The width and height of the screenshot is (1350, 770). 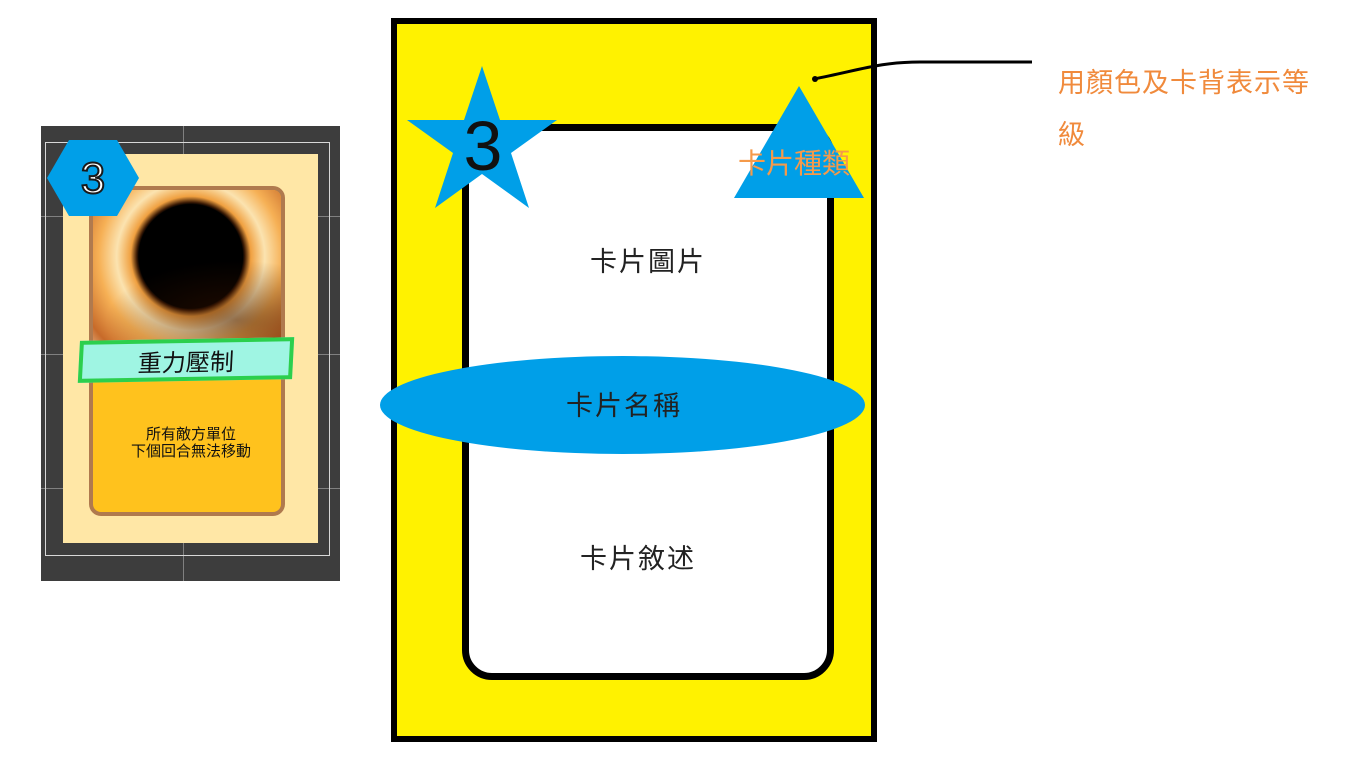 I want to click on sample-card-name: 重力壓制, so click(x=186, y=362).